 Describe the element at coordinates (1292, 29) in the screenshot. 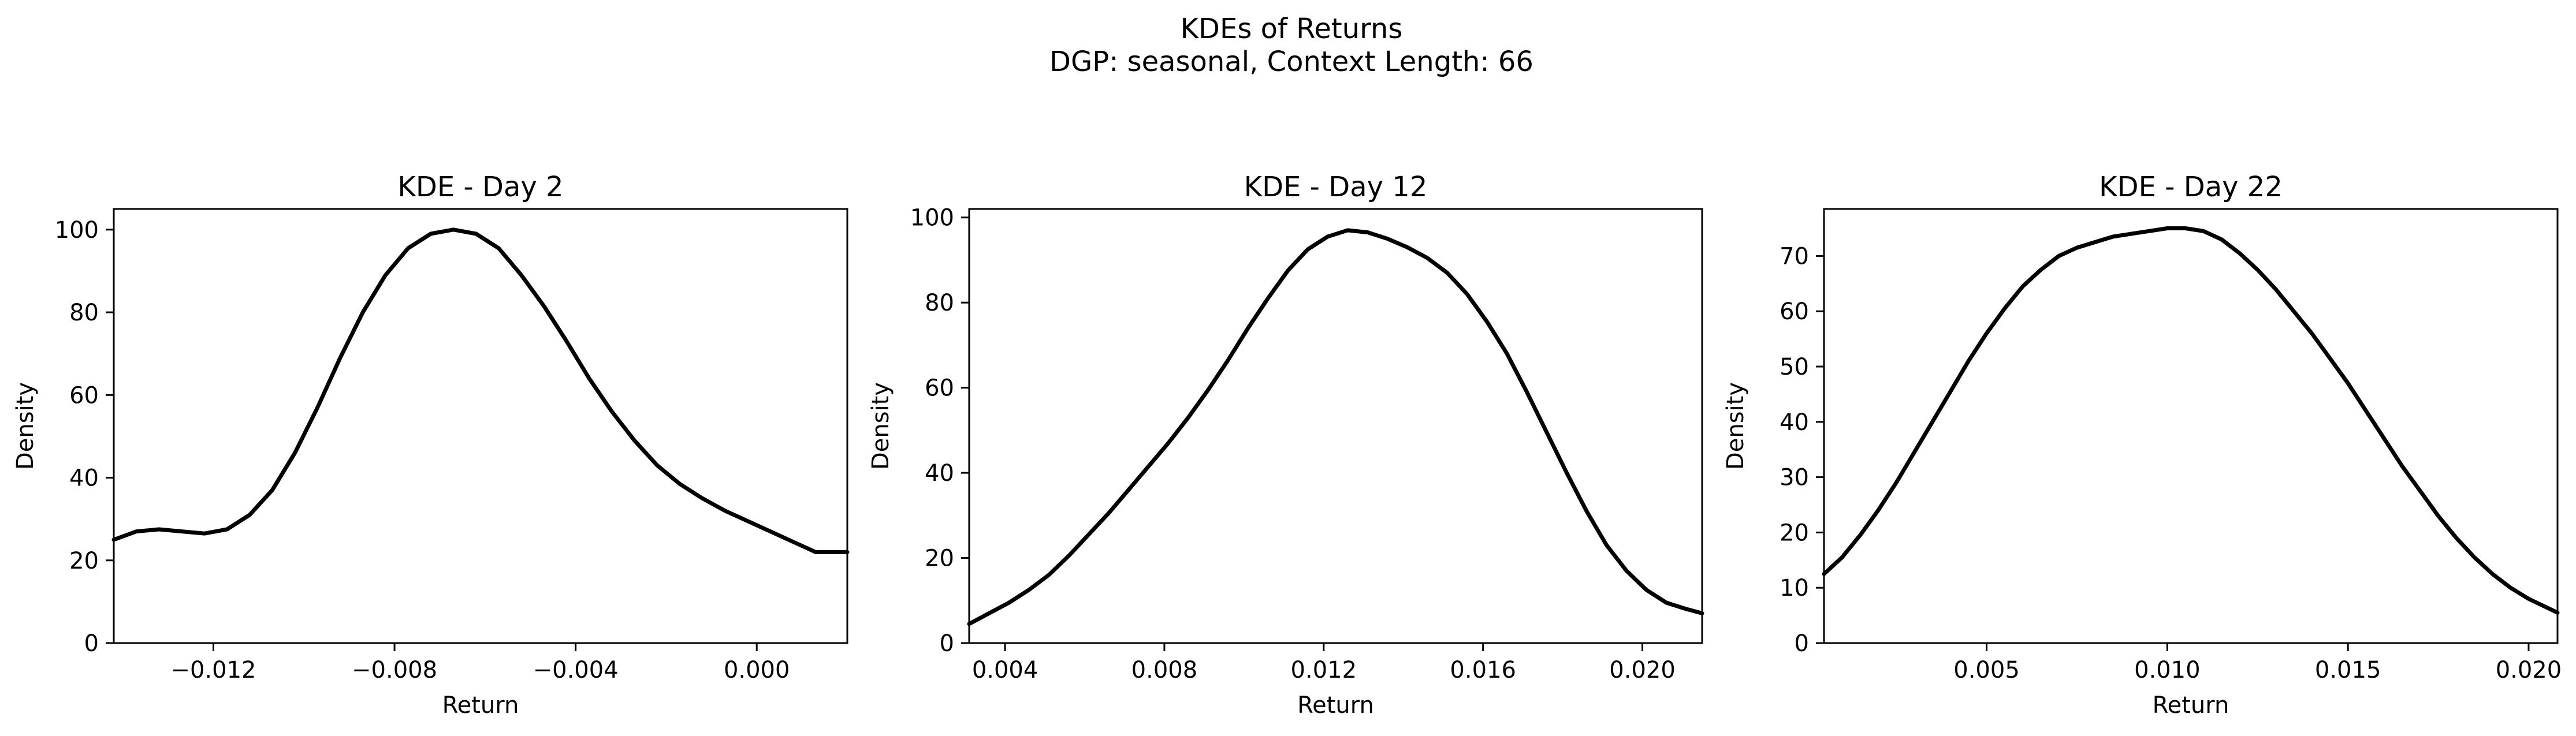

I see `figure-title: KDEs of Returns` at that location.